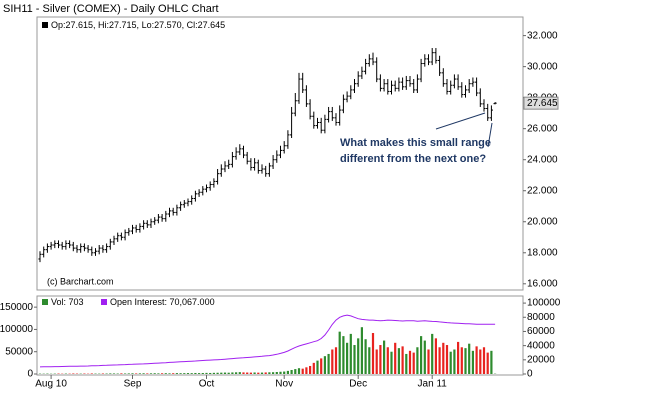  Describe the element at coordinates (542, 35) in the screenshot. I see `y-tick-label: 32.000` at that location.